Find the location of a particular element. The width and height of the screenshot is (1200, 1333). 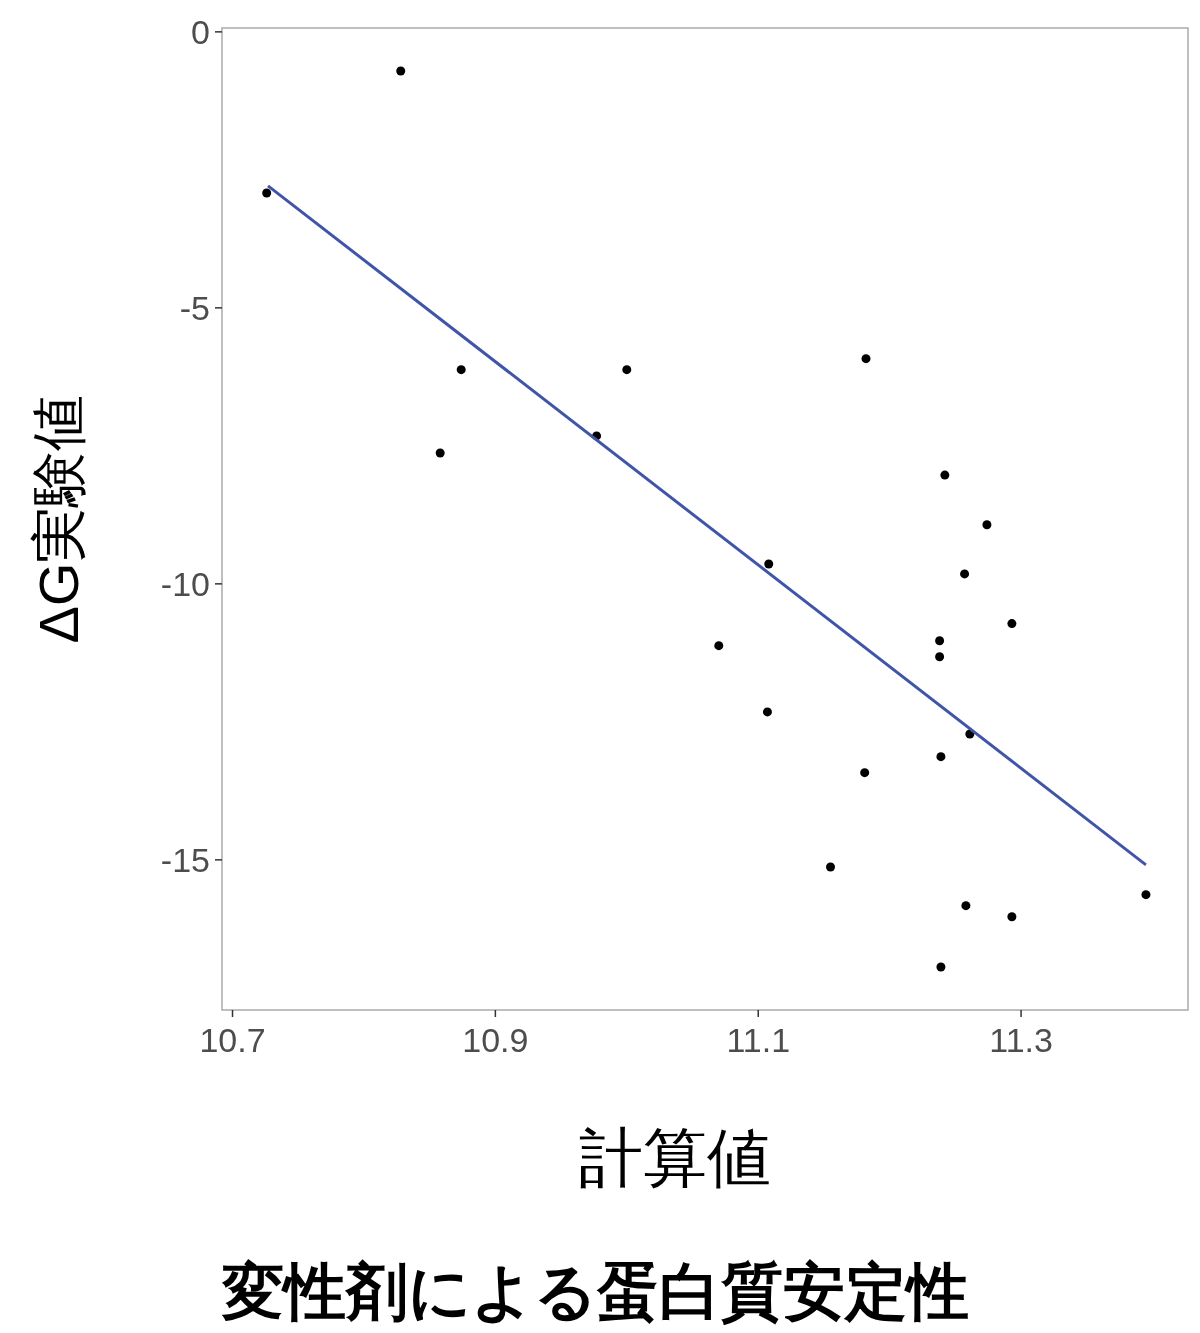

y-axis-title: ΔG実験値 is located at coordinates (58, 519).